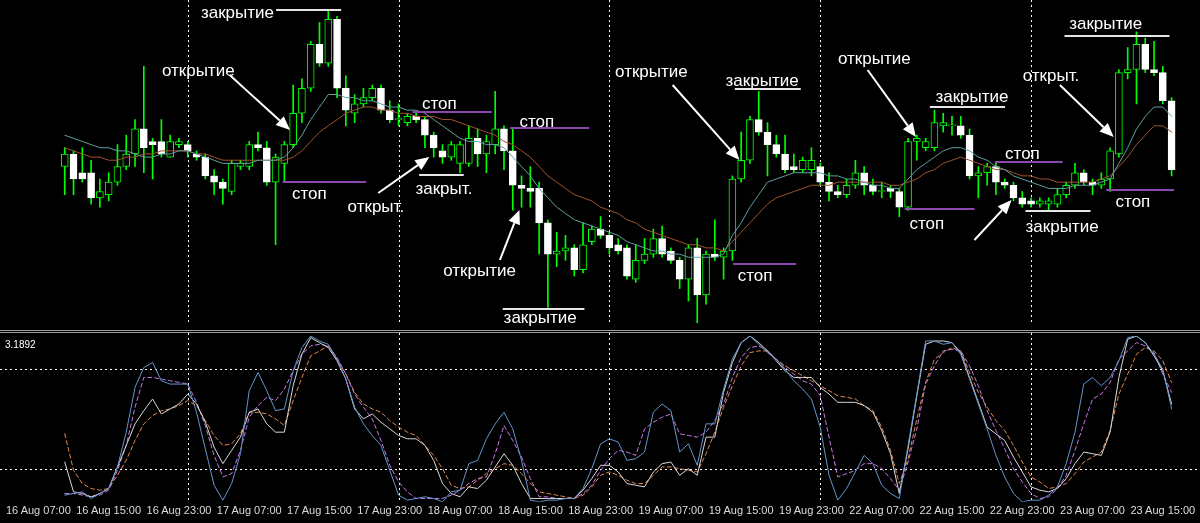  Describe the element at coordinates (601, 510) in the screenshot. I see `x-tick-label: 18 Aug 23:00` at that location.